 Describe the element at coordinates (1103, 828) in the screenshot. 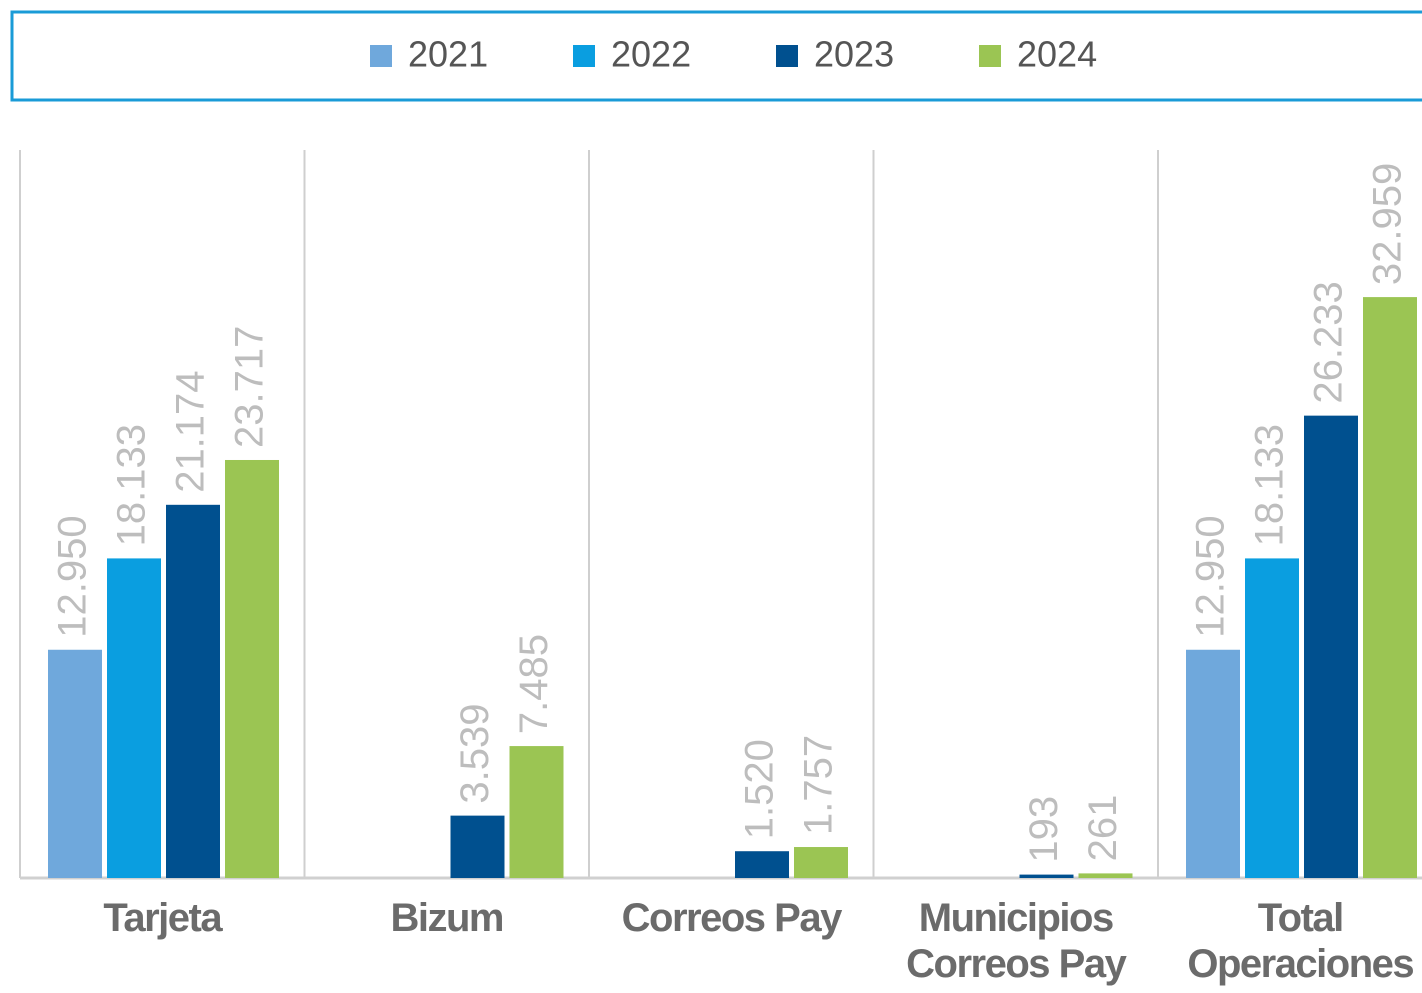

I see `value-label: 261` at that location.